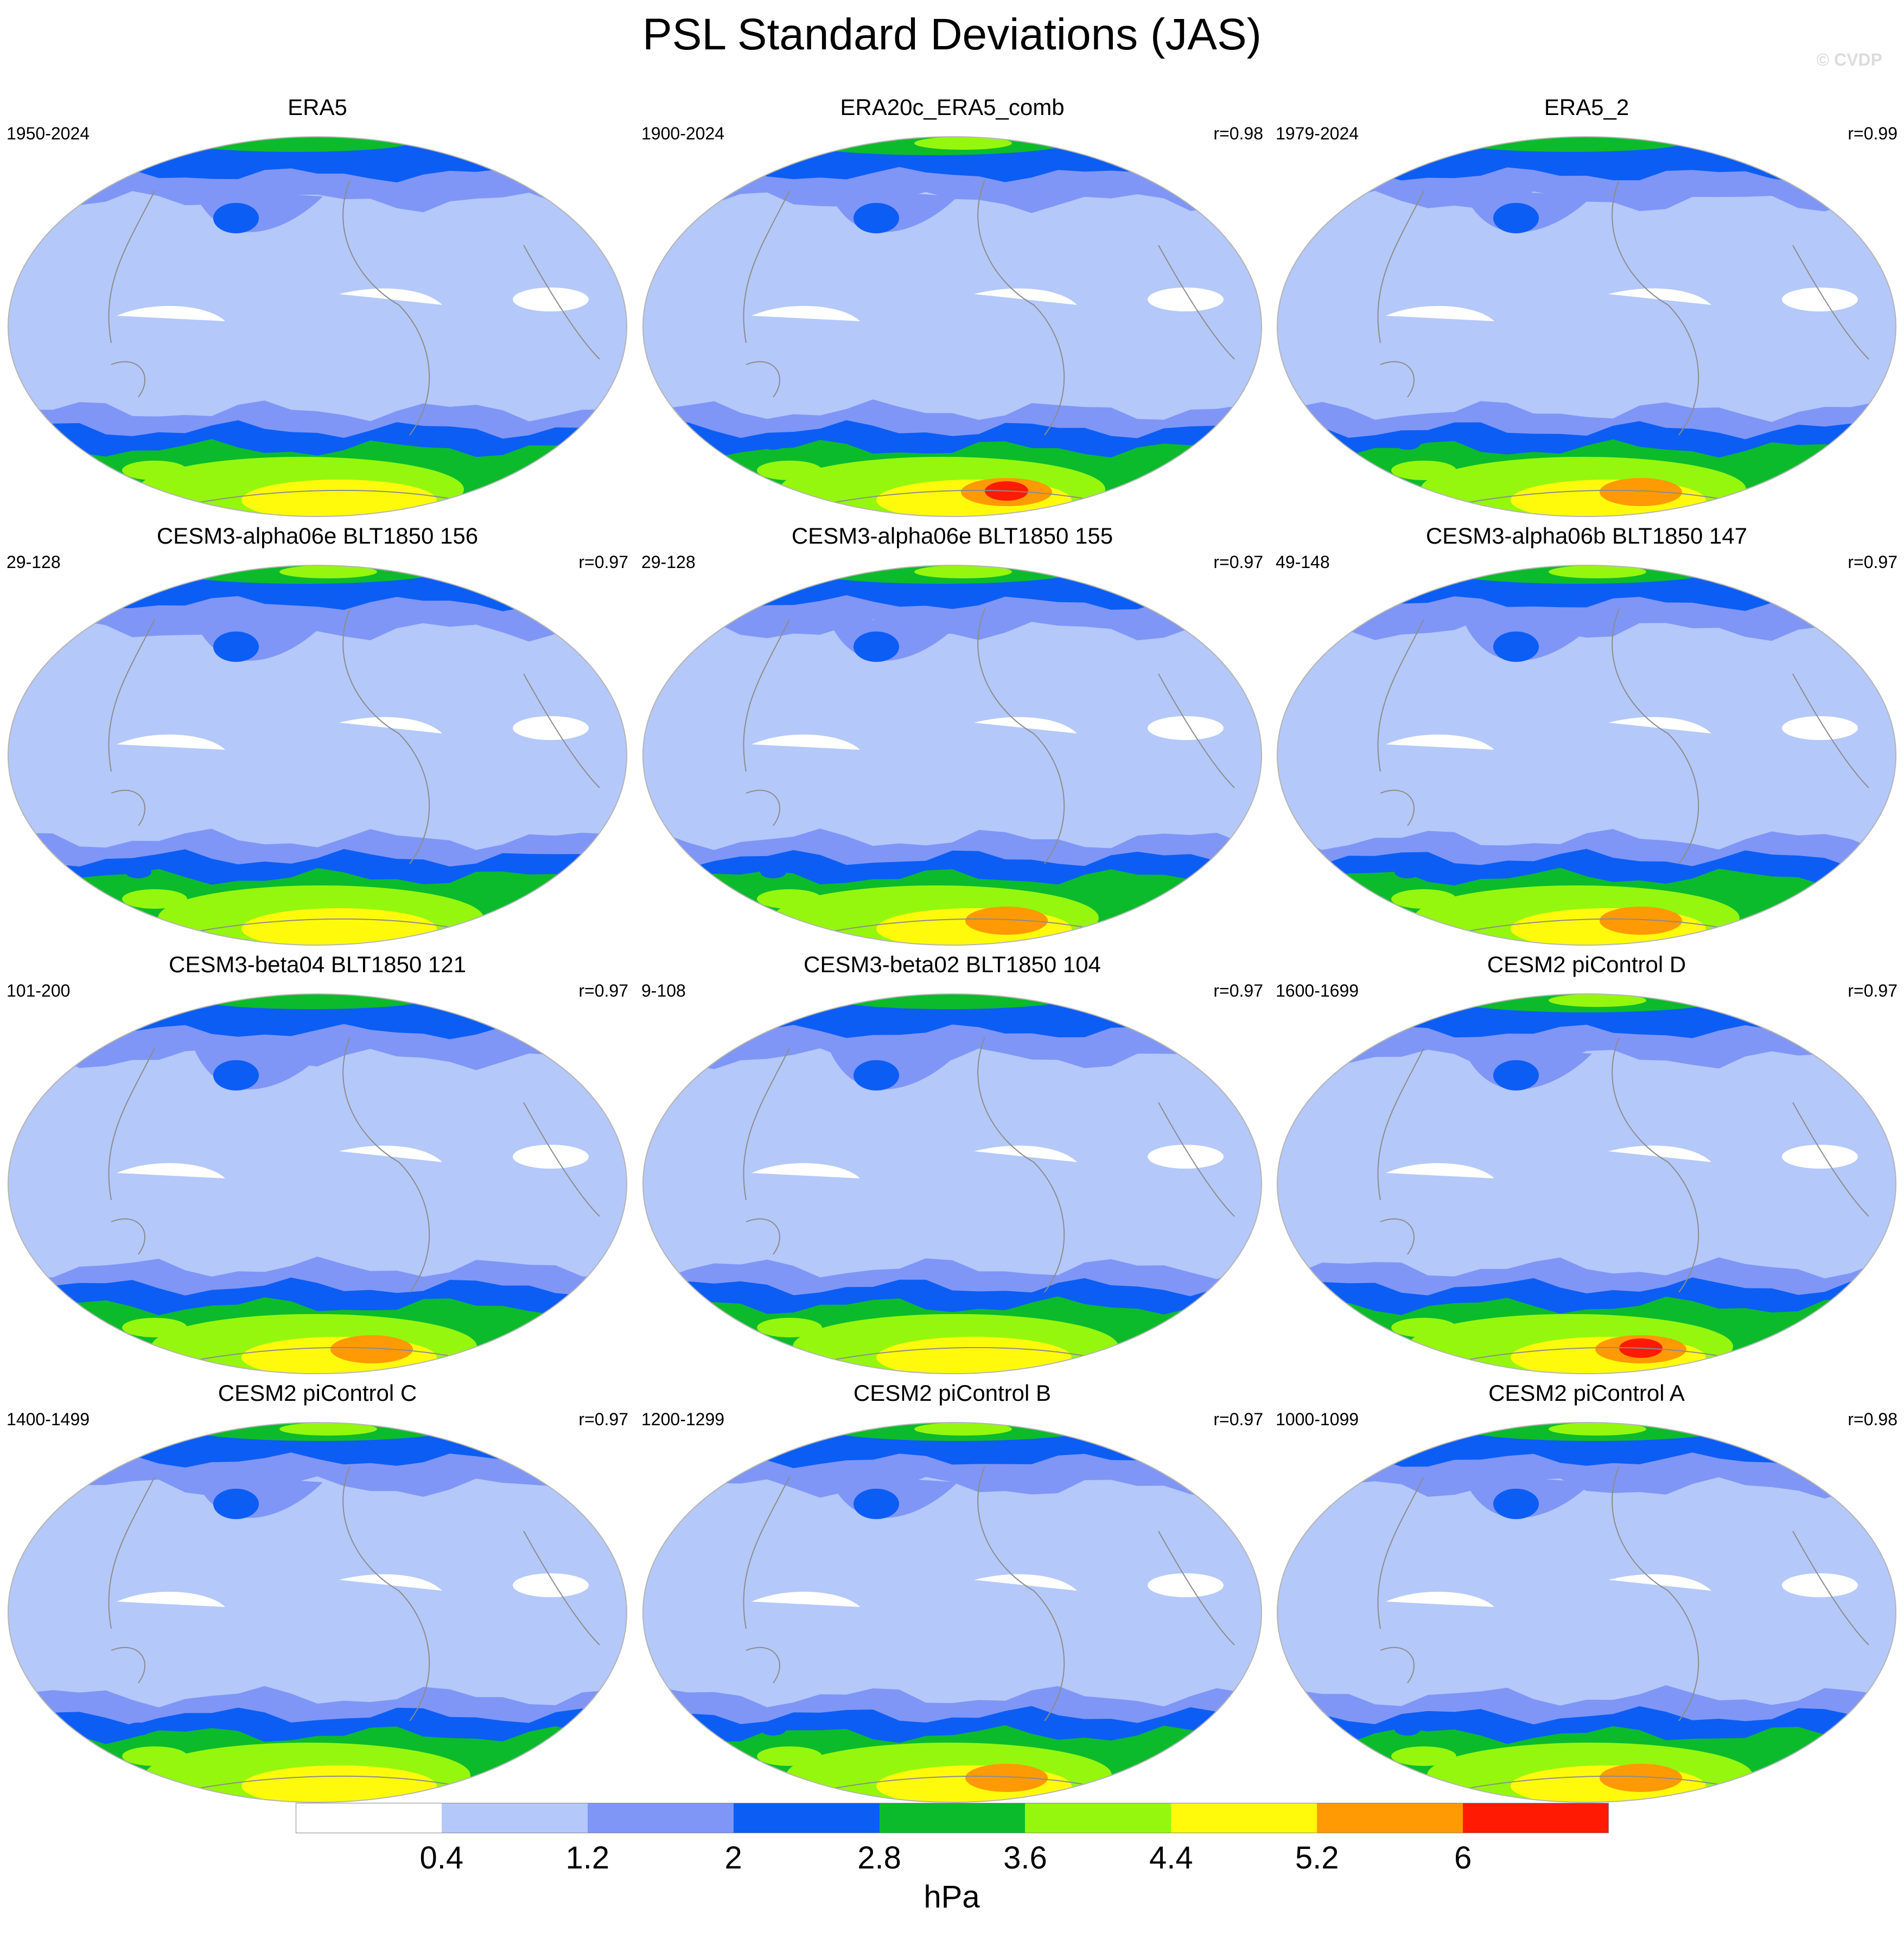 This screenshot has width=1904, height=1958. Describe the element at coordinates (952, 107) in the screenshot. I see `panel-title: ERA20c_ERA5_comb` at that location.